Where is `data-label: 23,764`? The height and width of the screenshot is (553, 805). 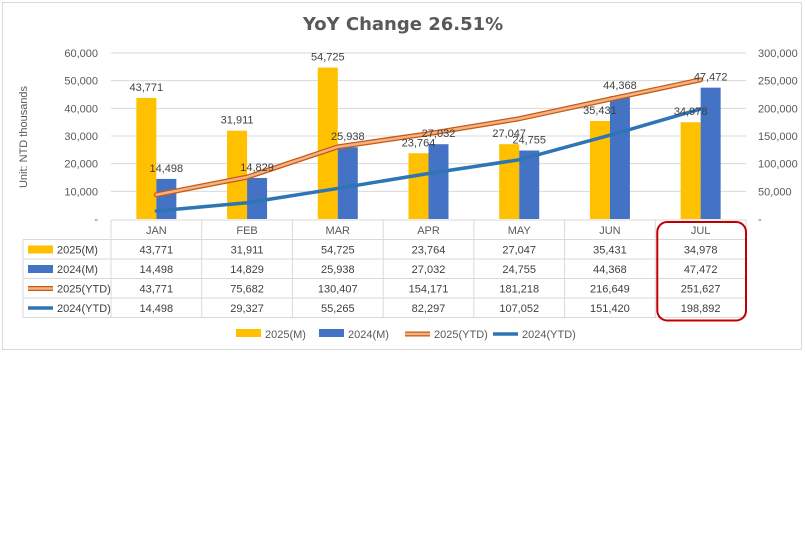 data-label: 23,764 is located at coordinates (419, 143).